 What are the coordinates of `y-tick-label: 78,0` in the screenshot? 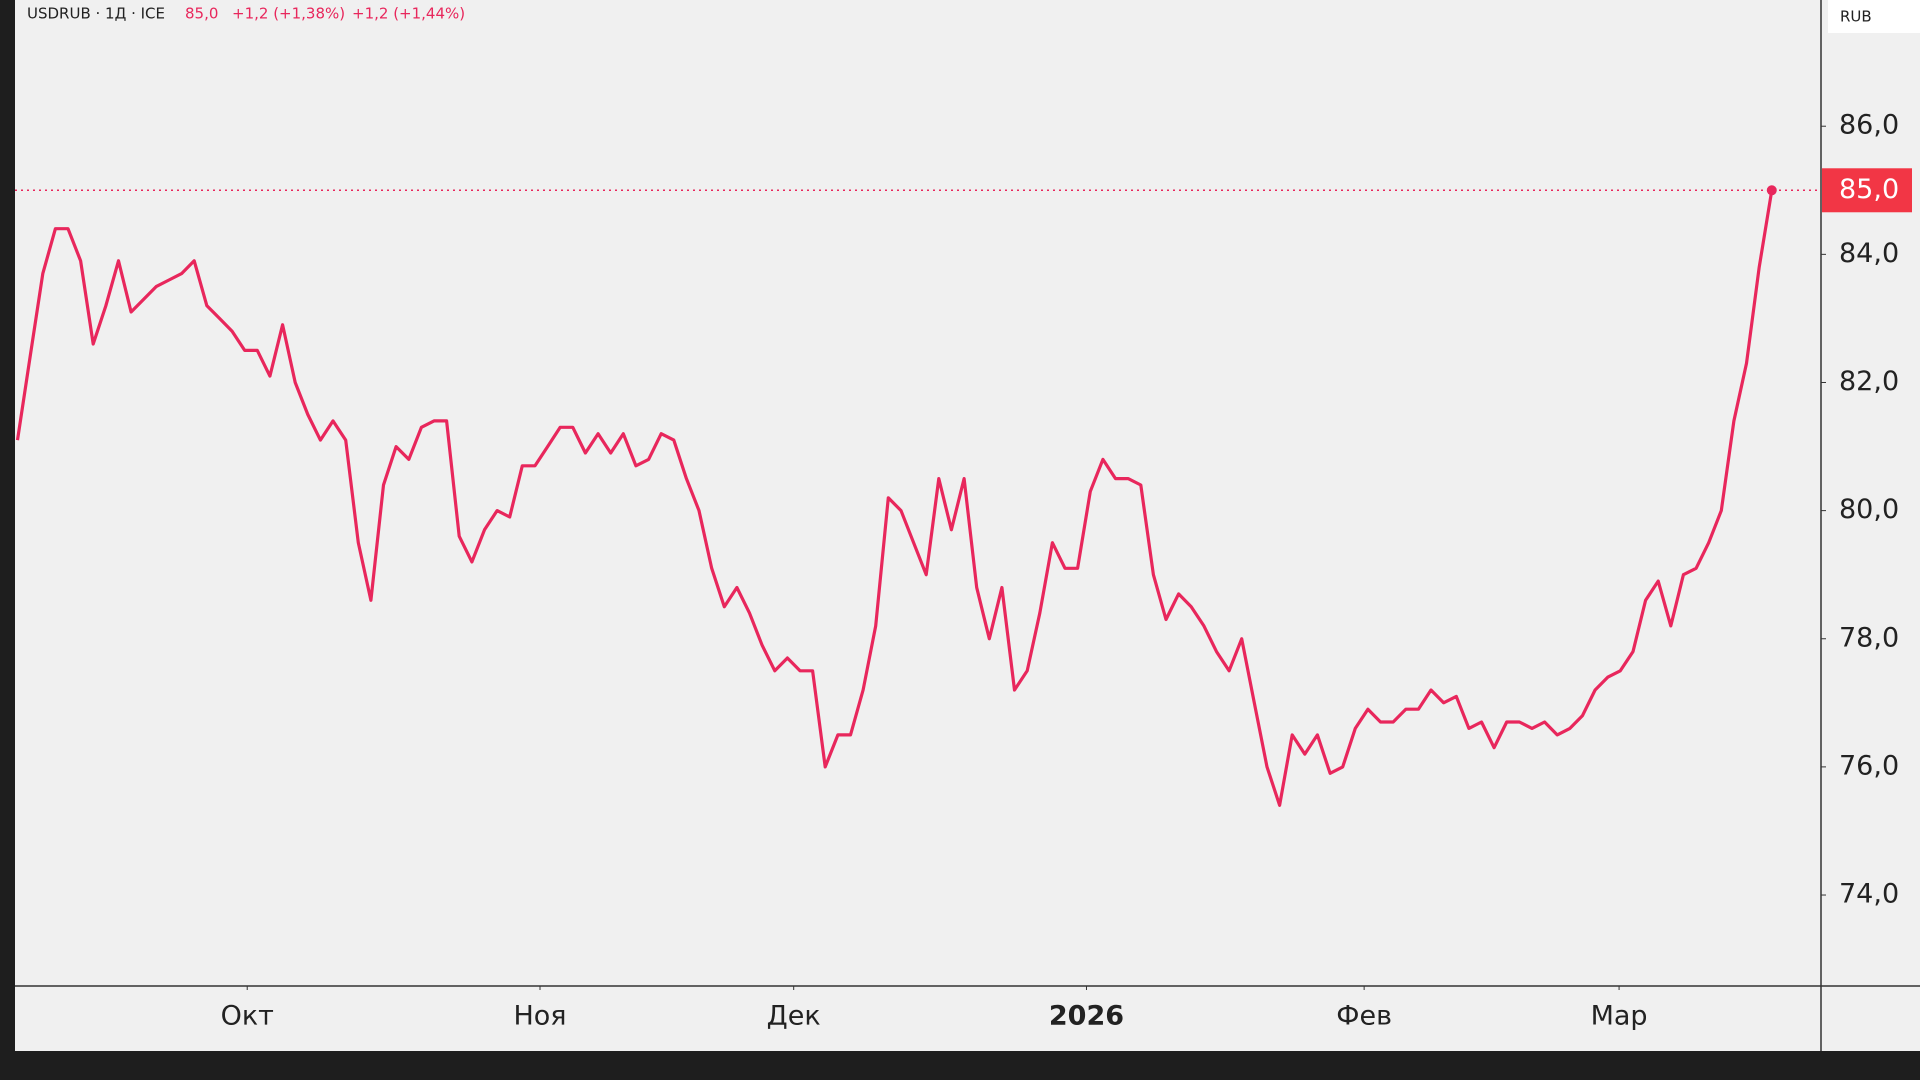 It's located at (1869, 637).